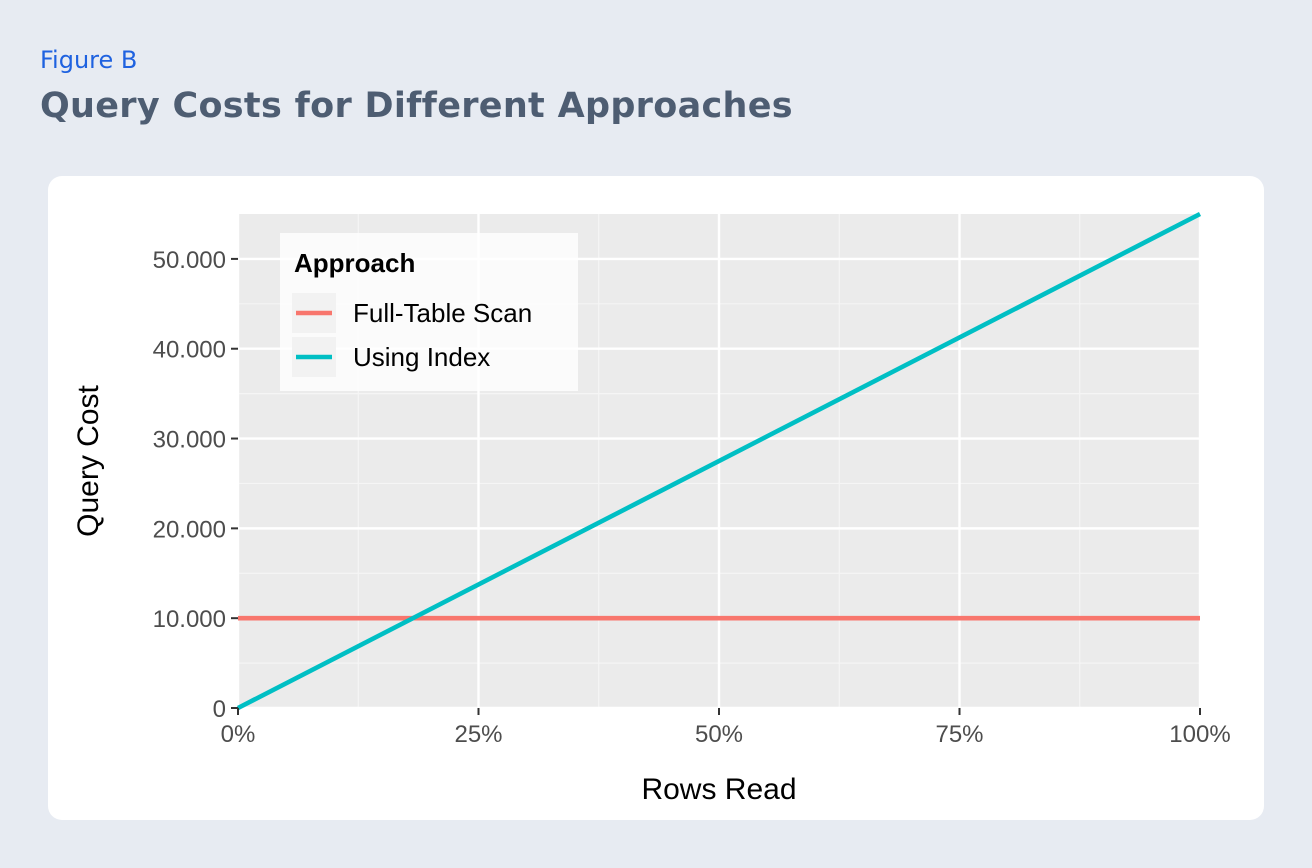 Image resolution: width=1312 pixels, height=868 pixels. What do you see at coordinates (719, 734) in the screenshot?
I see `x-tick-label: 50%` at bounding box center [719, 734].